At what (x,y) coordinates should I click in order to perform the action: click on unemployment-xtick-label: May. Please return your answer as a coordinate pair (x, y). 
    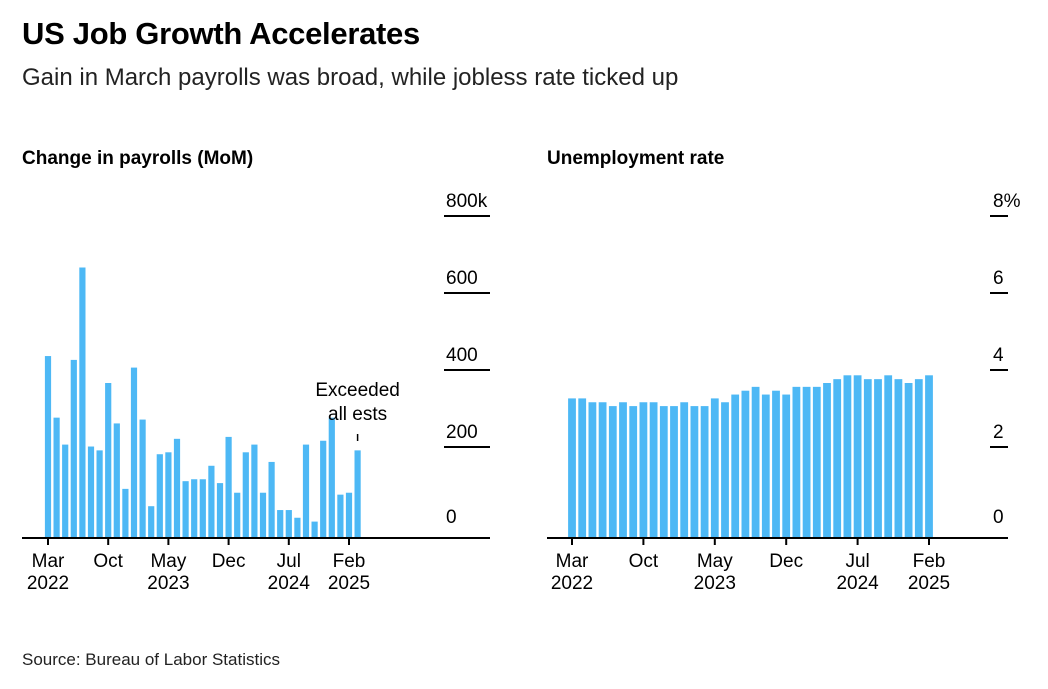
    Looking at the image, I should click on (715, 561).